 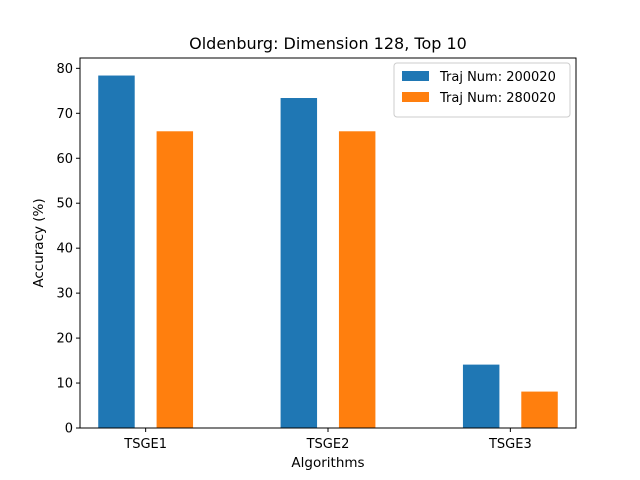 I want to click on y-tick-label: 60, so click(x=64, y=159).